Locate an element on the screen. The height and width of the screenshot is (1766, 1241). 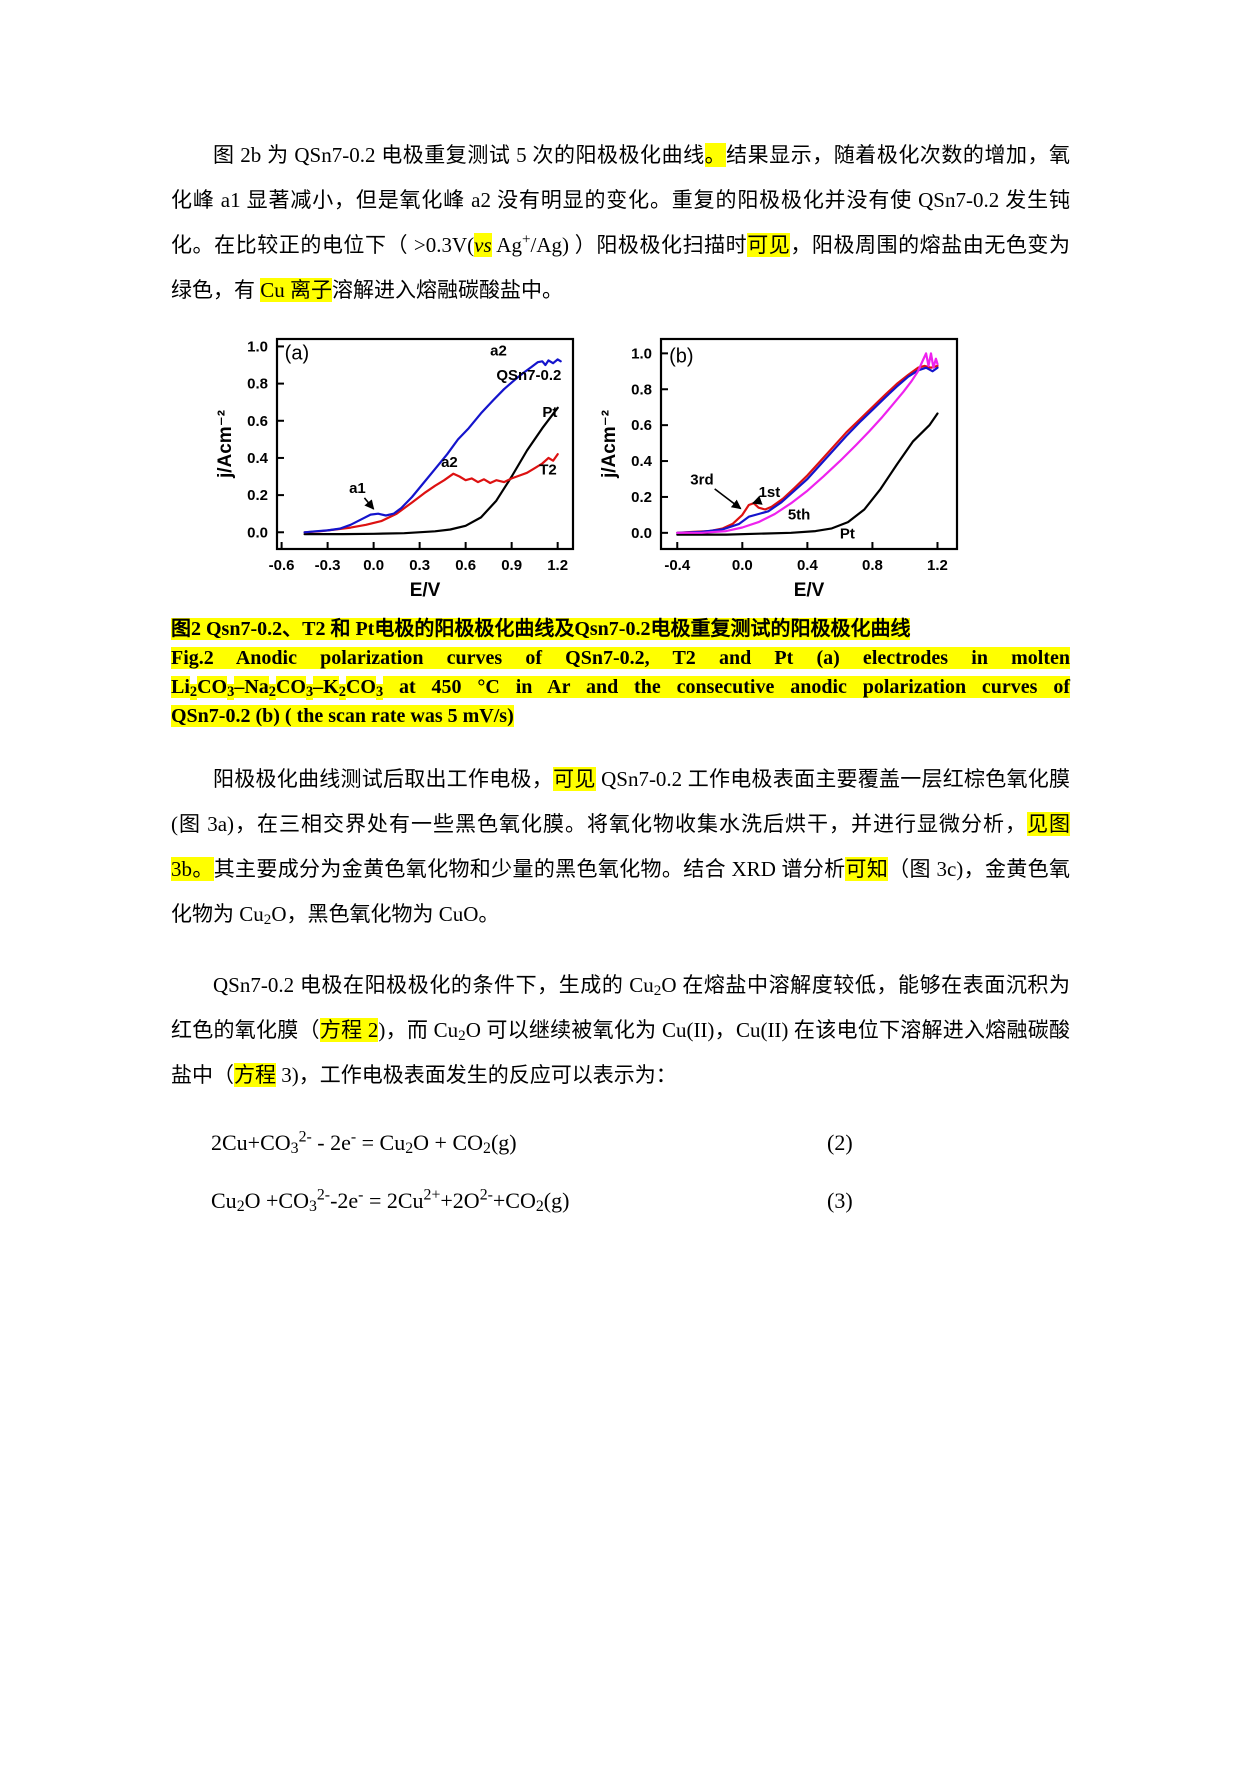
svg-text: a1 is located at coordinates (357, 488).